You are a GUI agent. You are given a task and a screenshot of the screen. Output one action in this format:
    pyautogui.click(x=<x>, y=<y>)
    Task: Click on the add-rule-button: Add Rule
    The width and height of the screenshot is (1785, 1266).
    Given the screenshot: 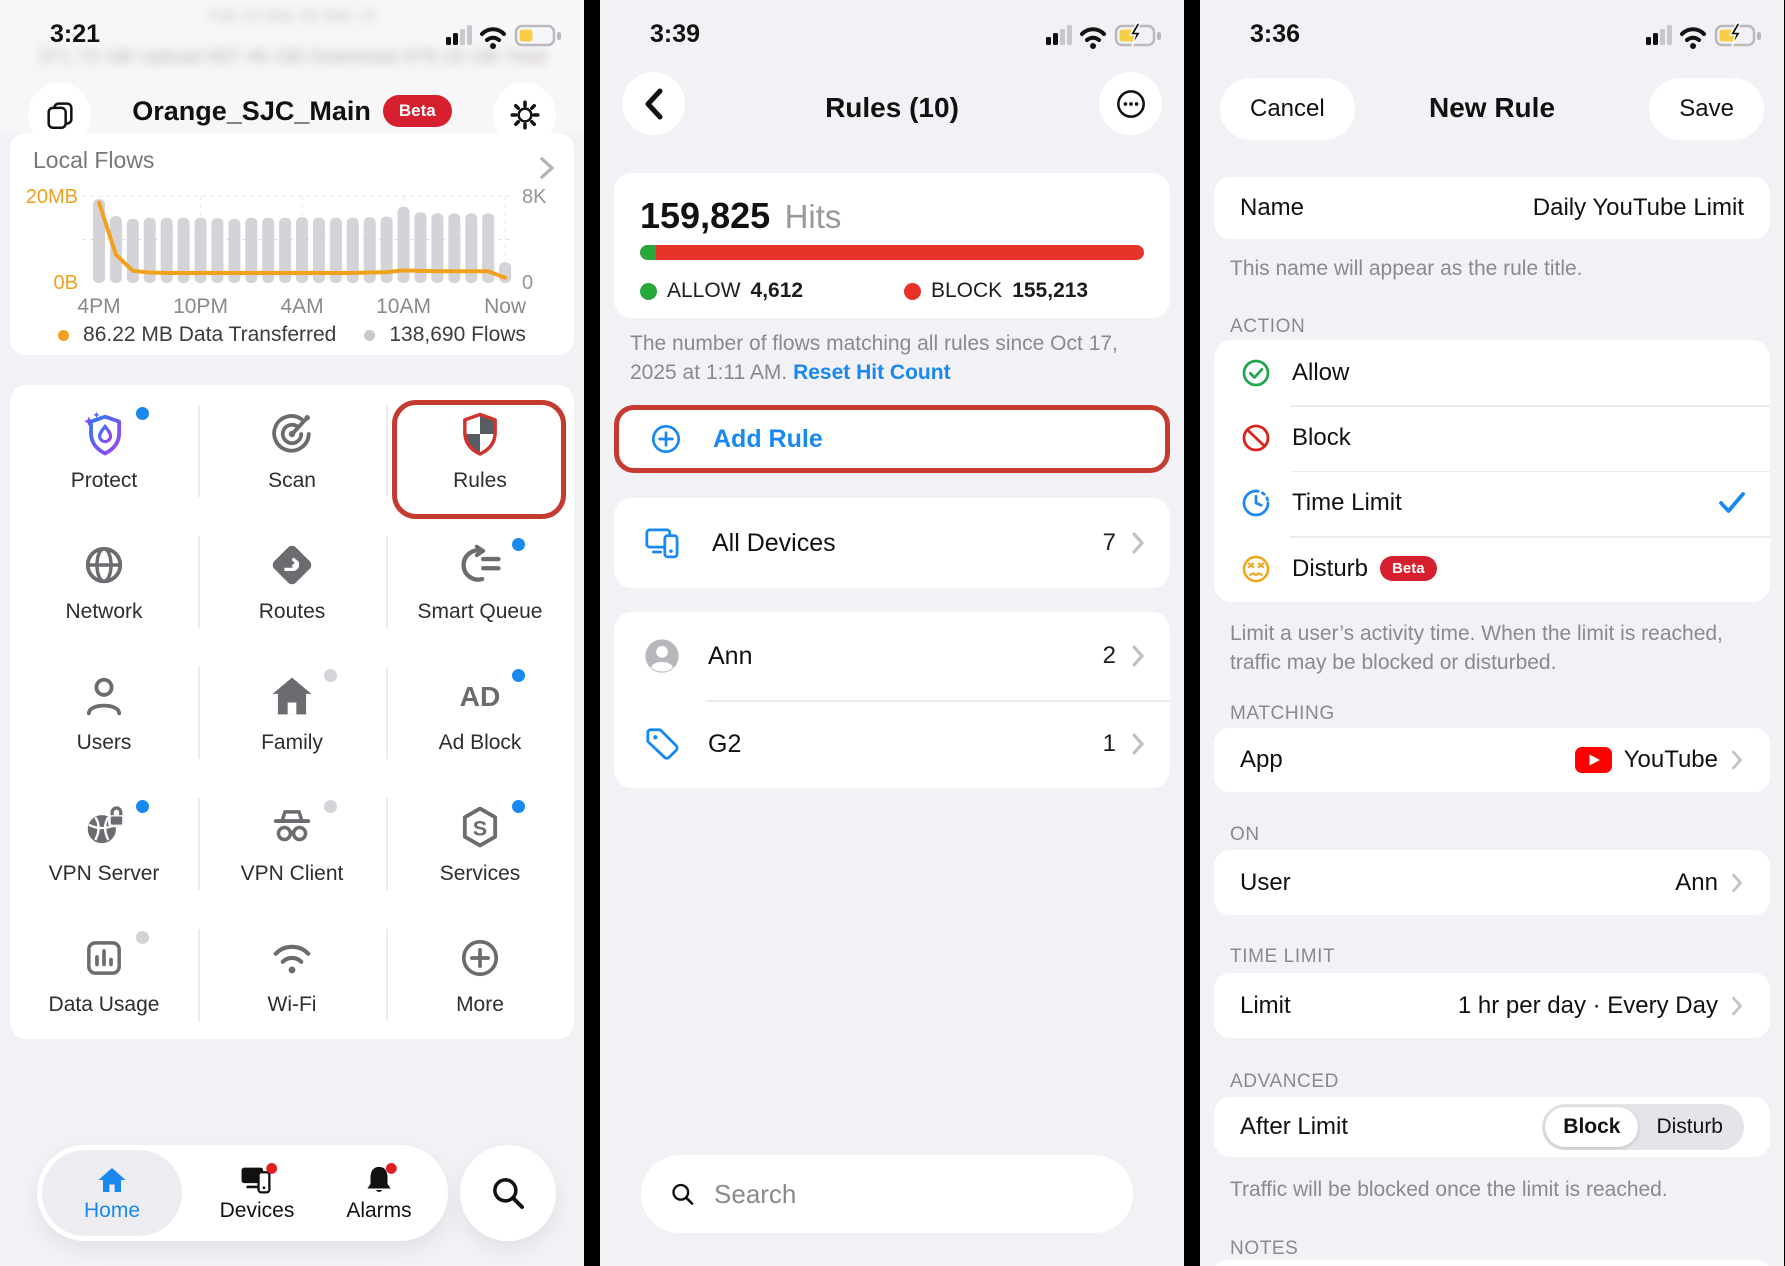 What is the action you would take?
    pyautogui.click(x=892, y=439)
    